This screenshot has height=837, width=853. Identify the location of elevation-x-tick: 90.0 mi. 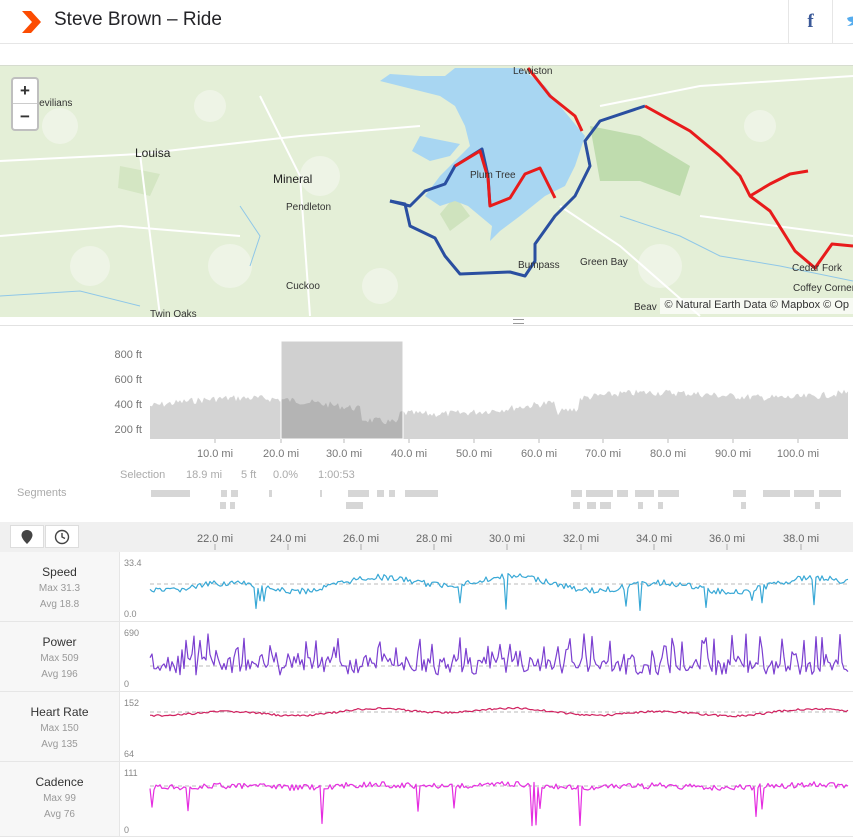
(733, 454).